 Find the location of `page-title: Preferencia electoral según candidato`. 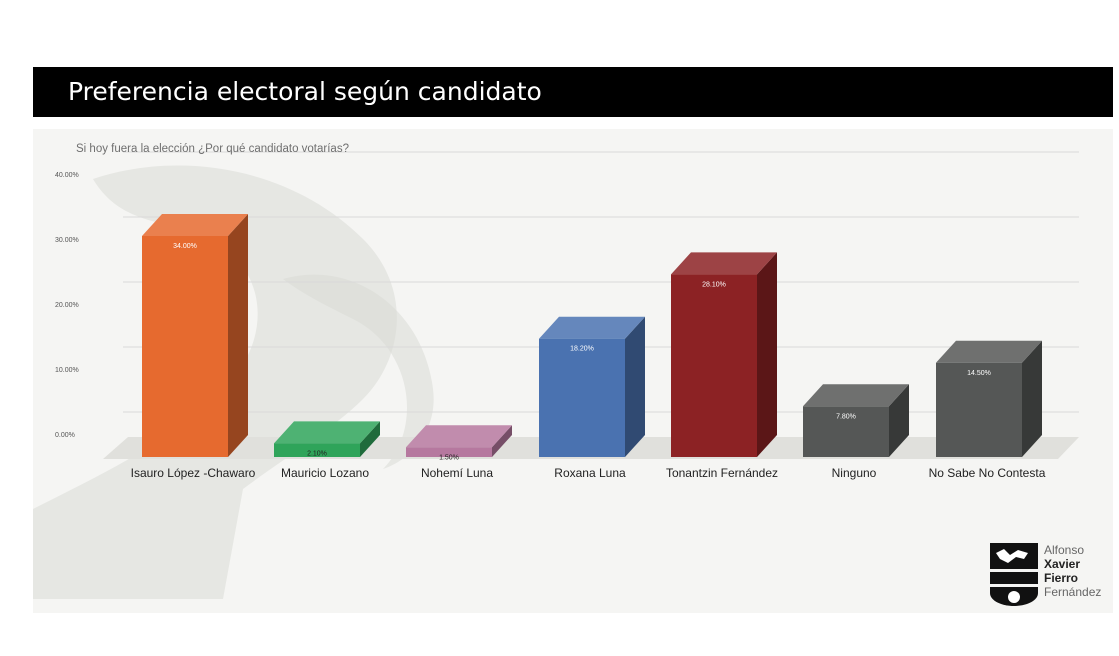

page-title: Preferencia electoral según candidato is located at coordinates (305, 91).